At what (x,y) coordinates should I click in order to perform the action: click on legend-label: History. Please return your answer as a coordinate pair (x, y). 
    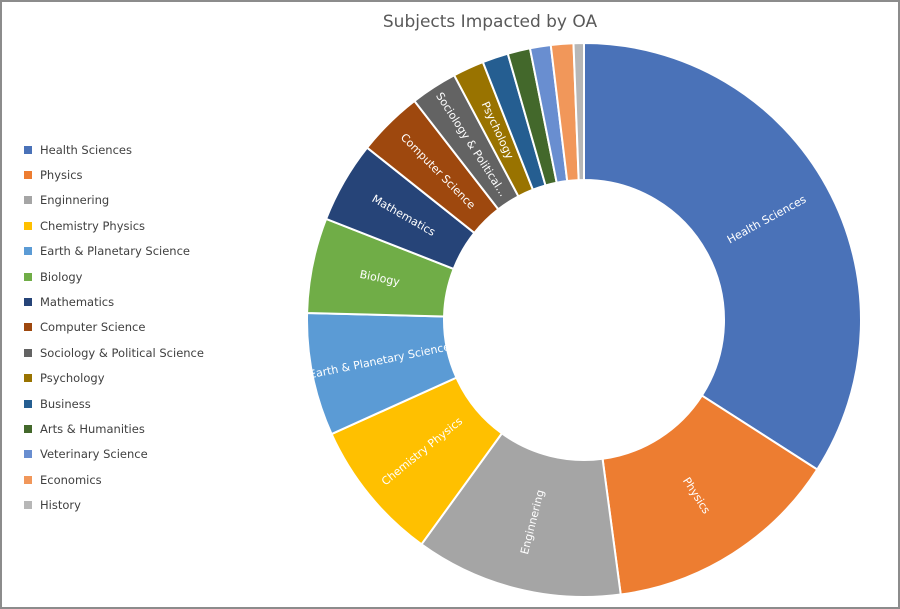
    Looking at the image, I should click on (60, 505).